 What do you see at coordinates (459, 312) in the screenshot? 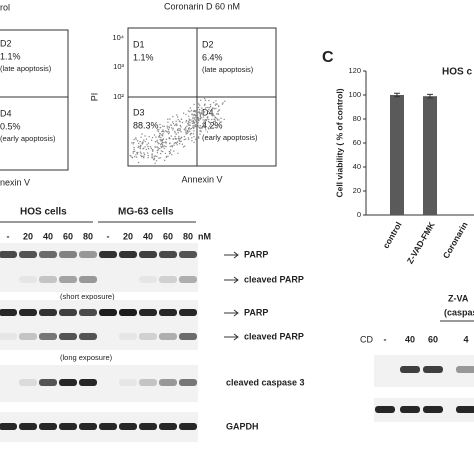
I see `subheader: (caspas` at bounding box center [459, 312].